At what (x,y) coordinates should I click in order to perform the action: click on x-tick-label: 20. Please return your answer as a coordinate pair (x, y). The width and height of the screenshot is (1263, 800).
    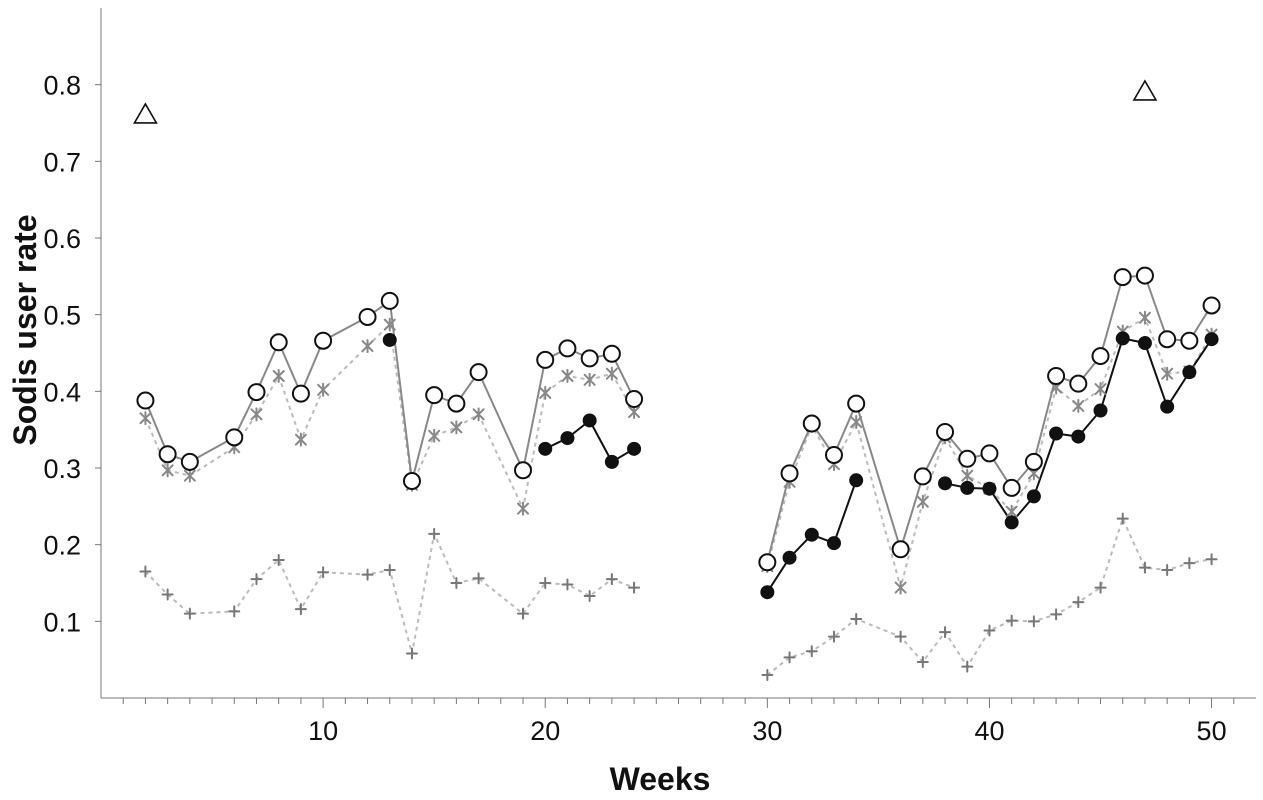
    Looking at the image, I should click on (545, 731).